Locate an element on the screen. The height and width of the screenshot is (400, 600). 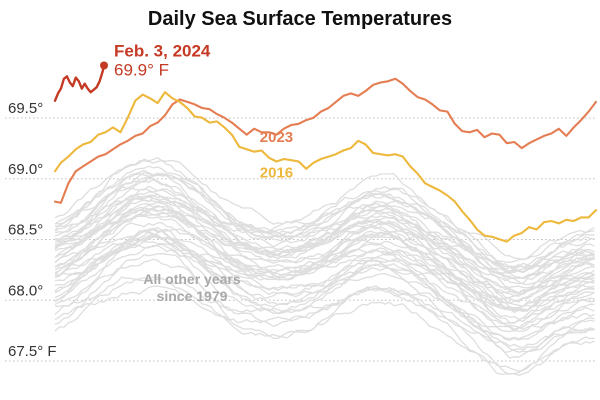
y-tick-label: 67.5° F is located at coordinates (32, 351).